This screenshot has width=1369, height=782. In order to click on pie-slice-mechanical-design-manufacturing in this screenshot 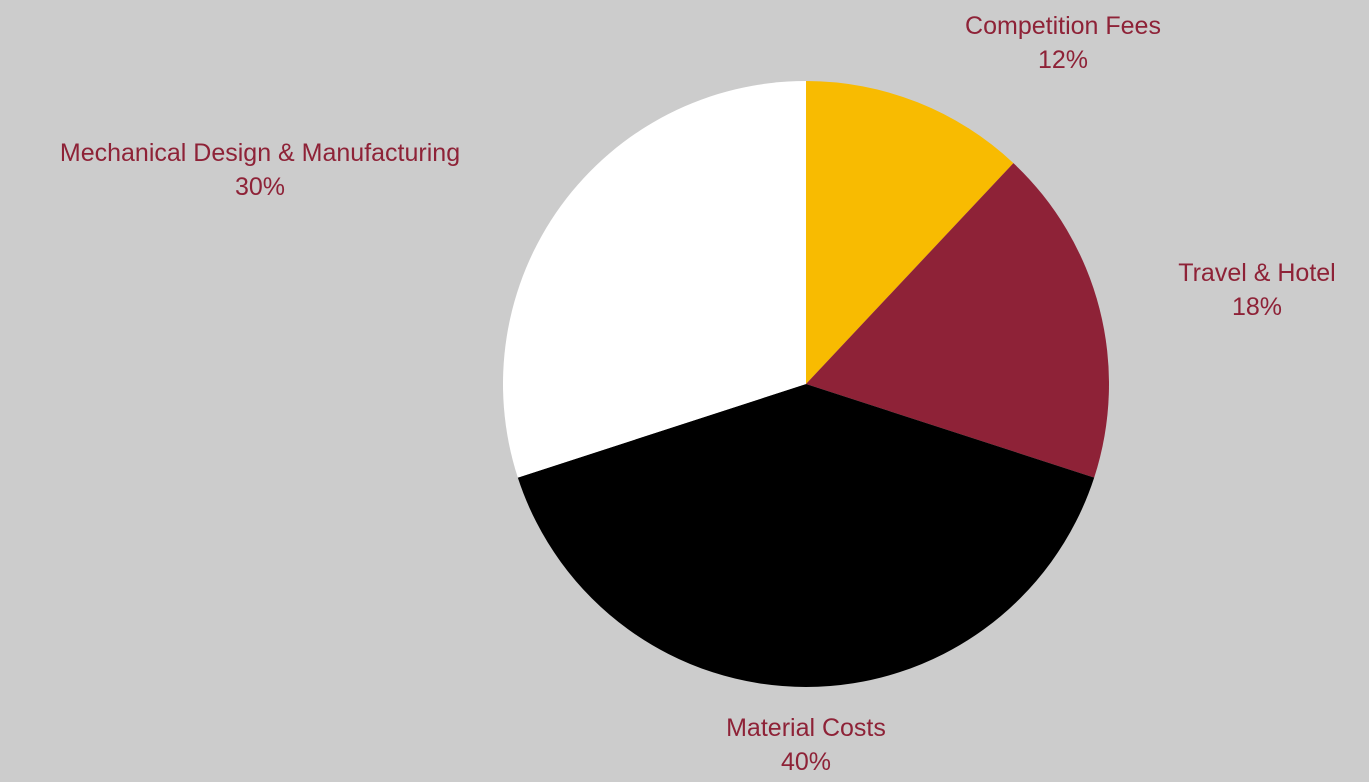, I will do `click(654, 279)`.